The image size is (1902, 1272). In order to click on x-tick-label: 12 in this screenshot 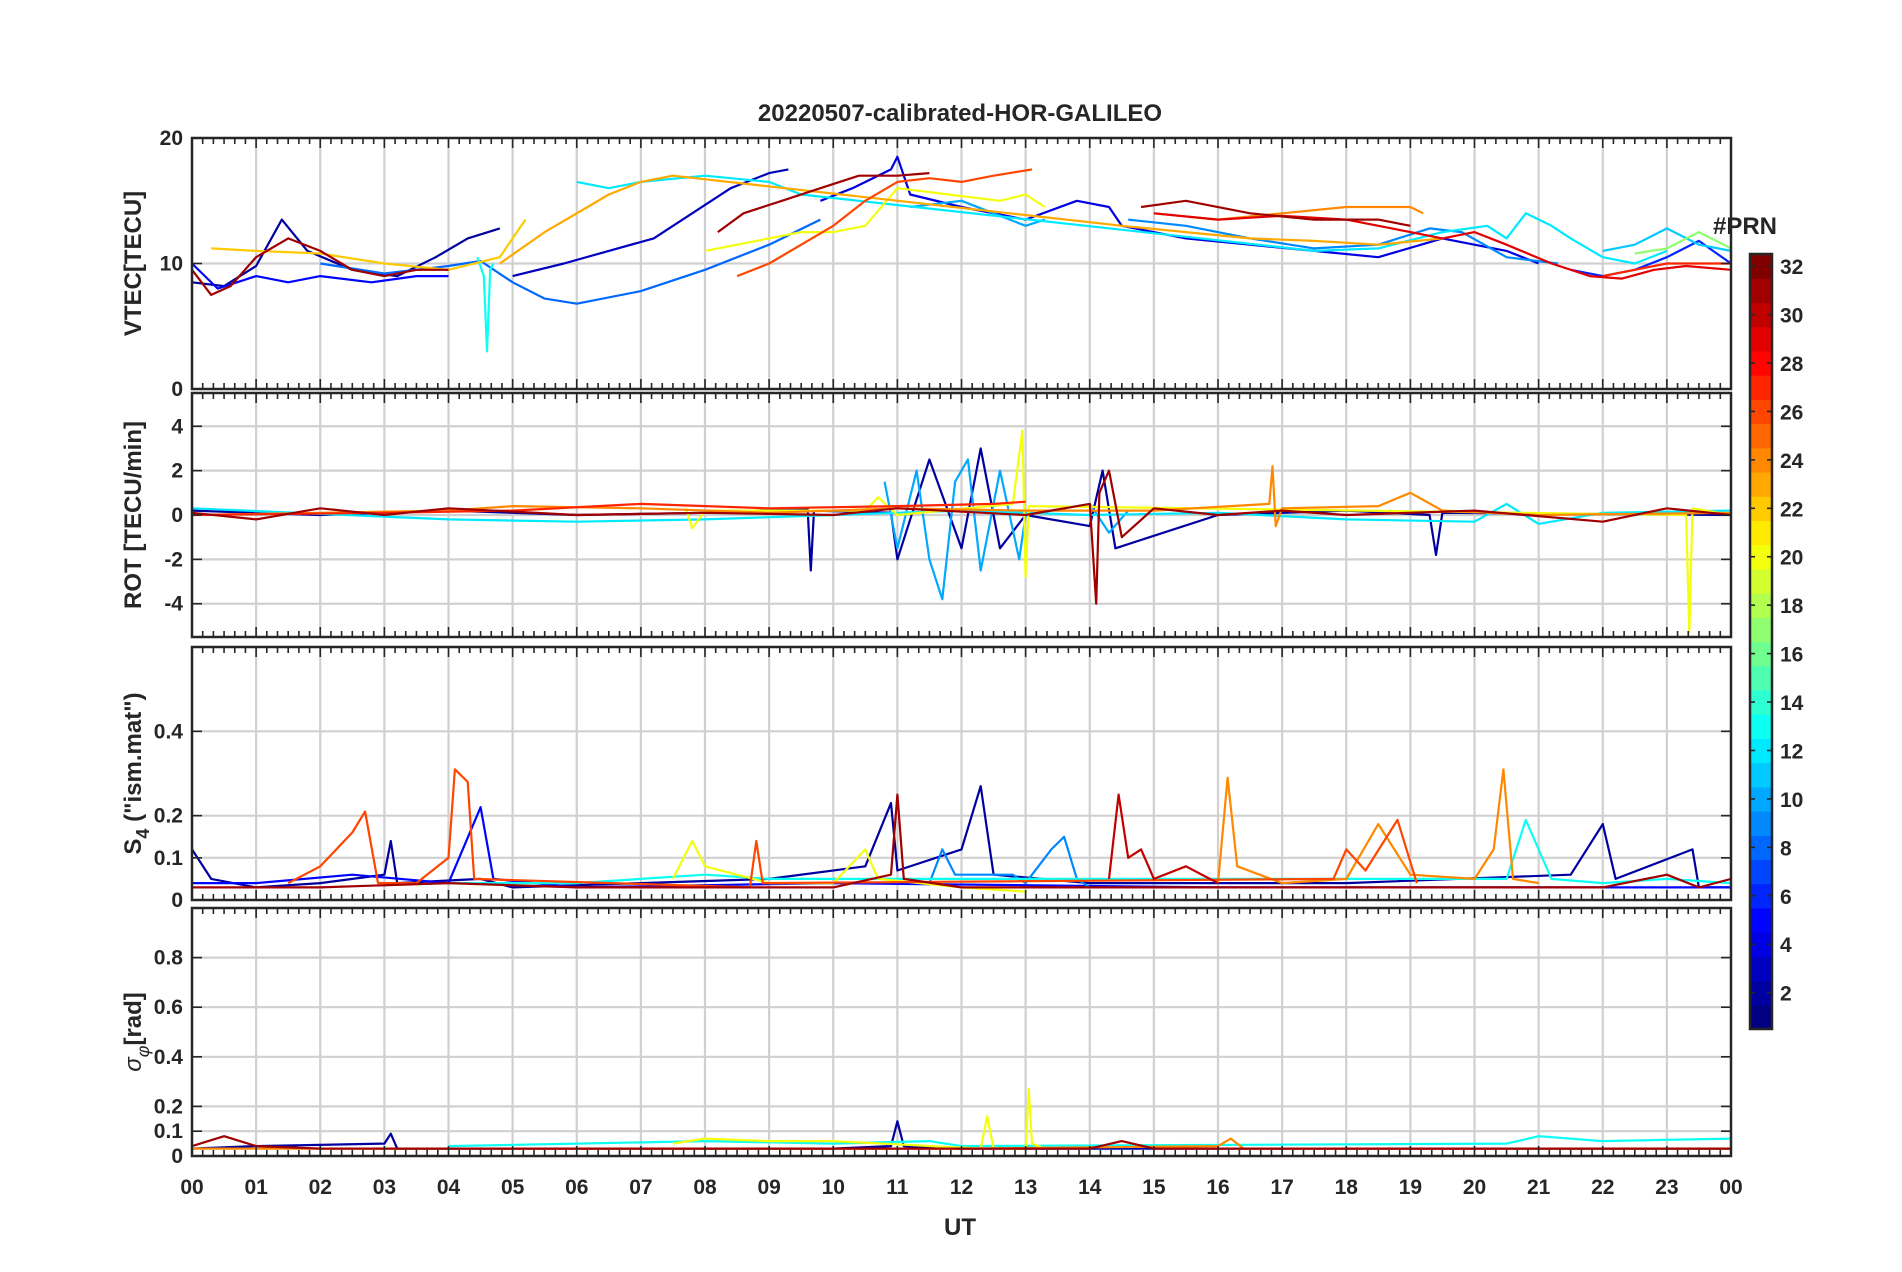, I will do `click(961, 1187)`.